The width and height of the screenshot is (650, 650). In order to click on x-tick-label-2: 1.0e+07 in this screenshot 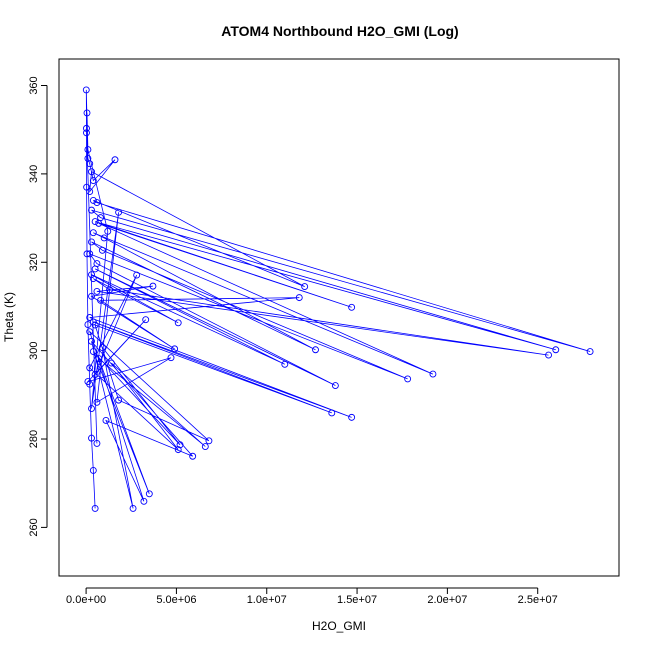, I will do `click(267, 600)`.